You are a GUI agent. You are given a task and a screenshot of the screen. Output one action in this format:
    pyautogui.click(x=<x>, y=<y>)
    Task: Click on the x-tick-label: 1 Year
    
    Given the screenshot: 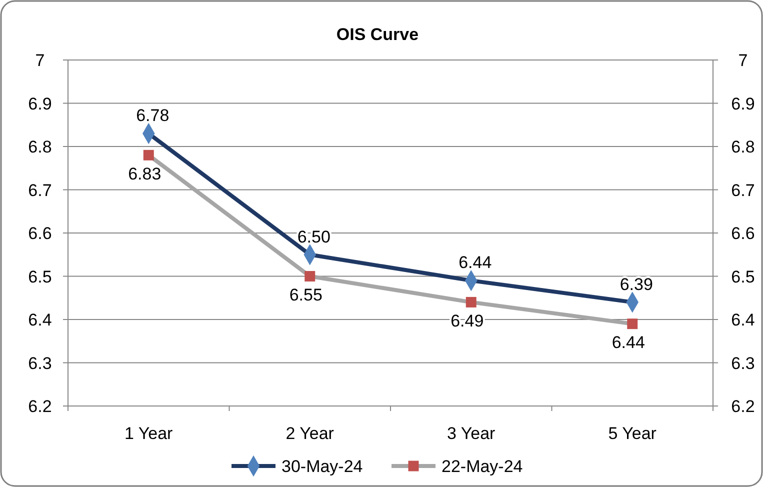 What is the action you would take?
    pyautogui.click(x=149, y=433)
    